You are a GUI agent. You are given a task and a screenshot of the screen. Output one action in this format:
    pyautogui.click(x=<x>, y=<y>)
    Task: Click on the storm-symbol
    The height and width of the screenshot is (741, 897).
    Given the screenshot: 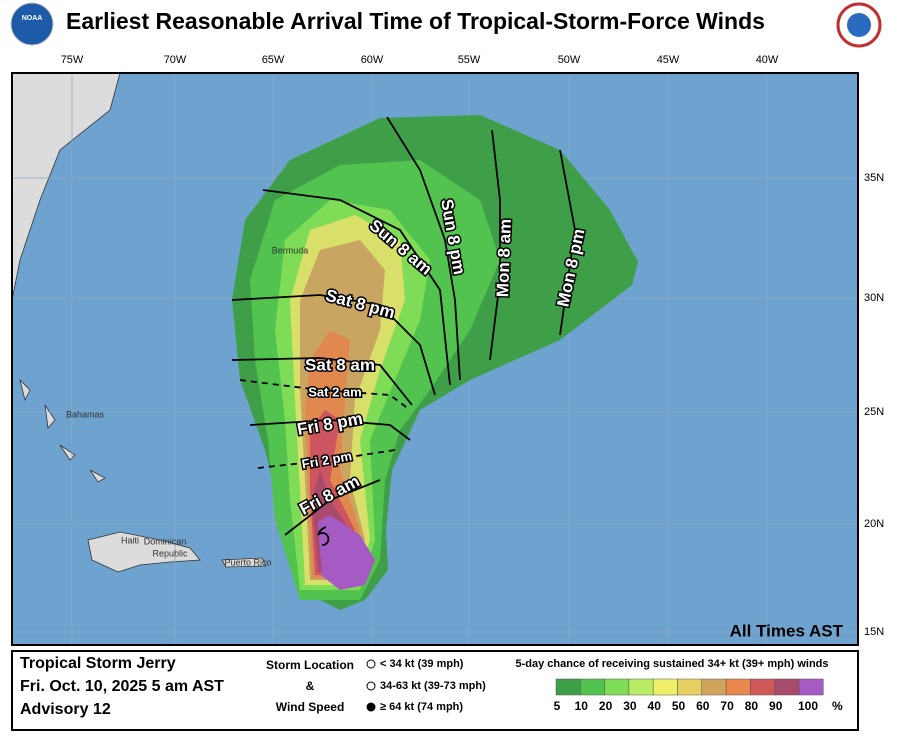 What is the action you would take?
    pyautogui.click(x=323, y=536)
    